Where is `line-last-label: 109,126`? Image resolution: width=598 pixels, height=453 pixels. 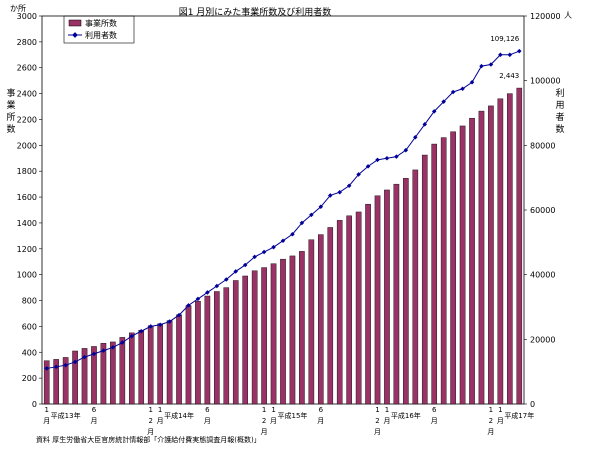
line-last-label: 109,126 is located at coordinates (504, 39).